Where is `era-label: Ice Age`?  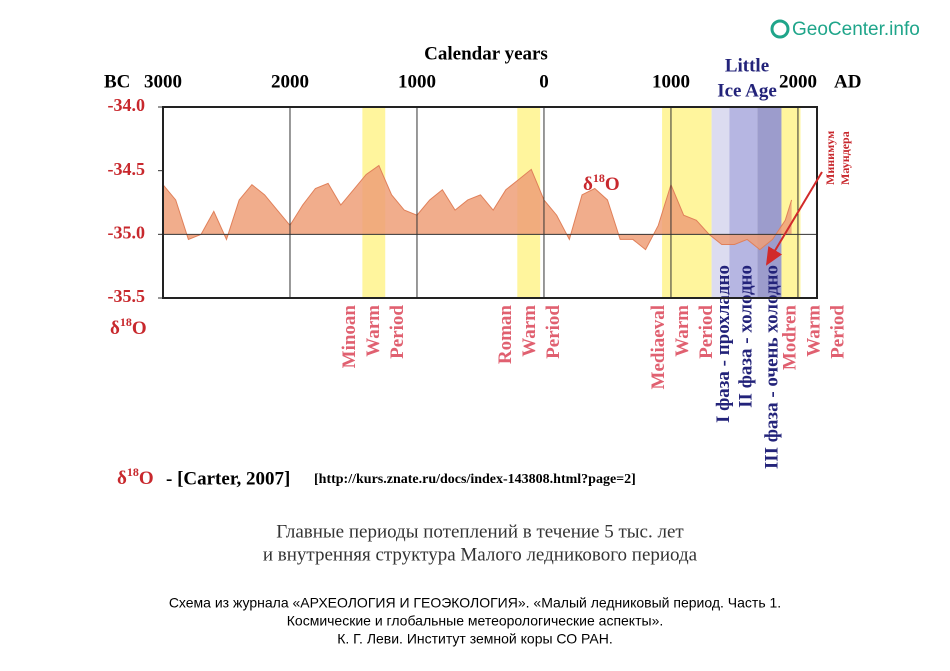
era-label: Ice Age is located at coordinates (747, 90).